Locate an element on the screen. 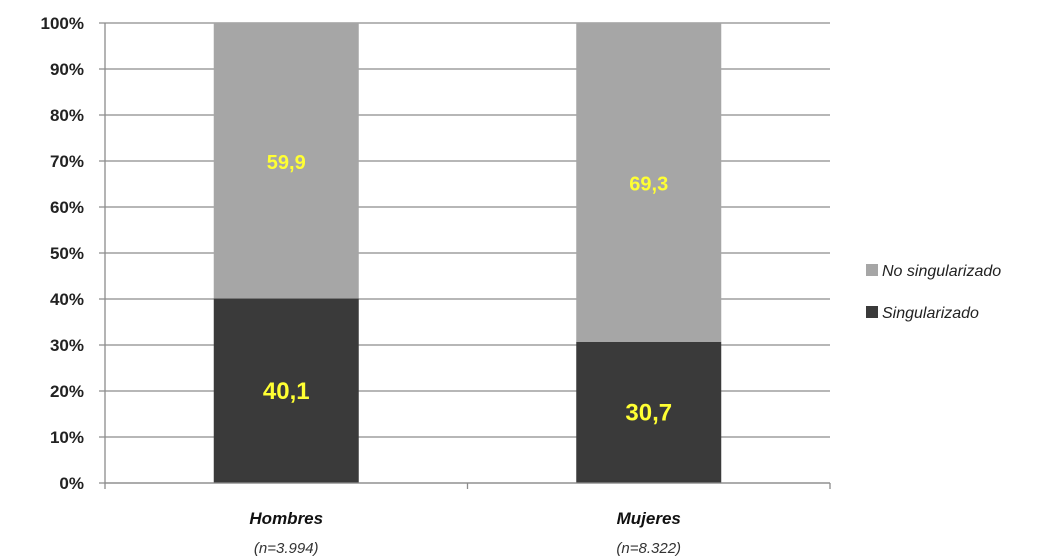  x-category-sublabel: (n=8.322) is located at coordinates (648, 548).